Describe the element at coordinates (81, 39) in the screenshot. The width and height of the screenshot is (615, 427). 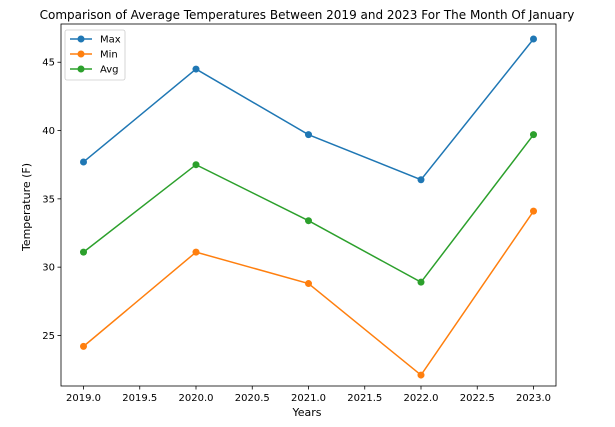
I see `legend-marker-max` at that location.